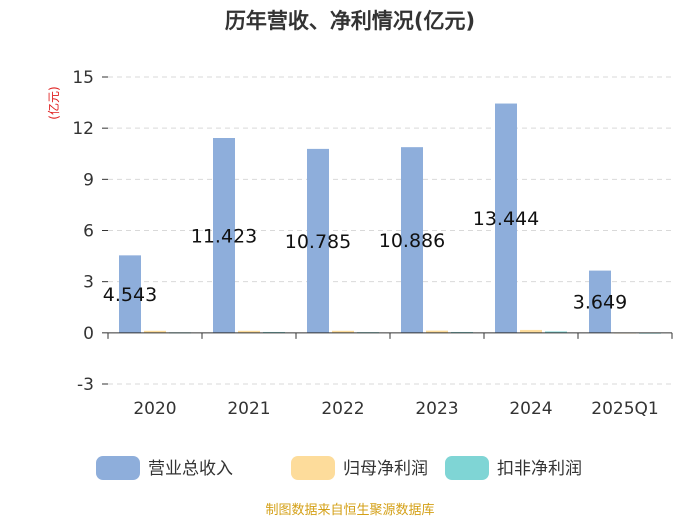  I want to click on legend-label: 扣非净利润, so click(539, 469).